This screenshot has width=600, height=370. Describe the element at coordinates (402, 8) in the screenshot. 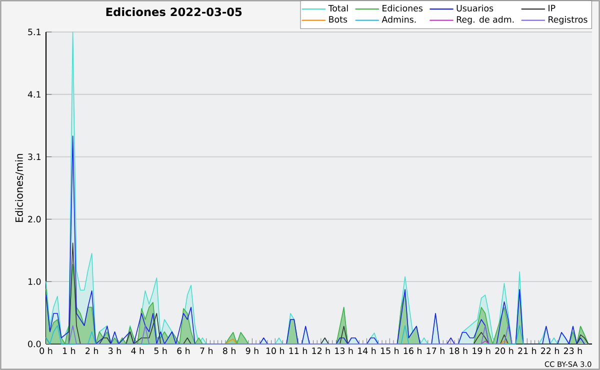

I see `legend-label: Ediciones` at that location.